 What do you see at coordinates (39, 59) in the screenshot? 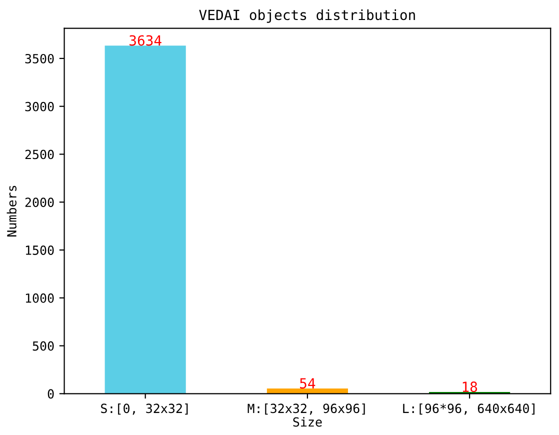
I see `y-tick-label: 3500` at bounding box center [39, 59].